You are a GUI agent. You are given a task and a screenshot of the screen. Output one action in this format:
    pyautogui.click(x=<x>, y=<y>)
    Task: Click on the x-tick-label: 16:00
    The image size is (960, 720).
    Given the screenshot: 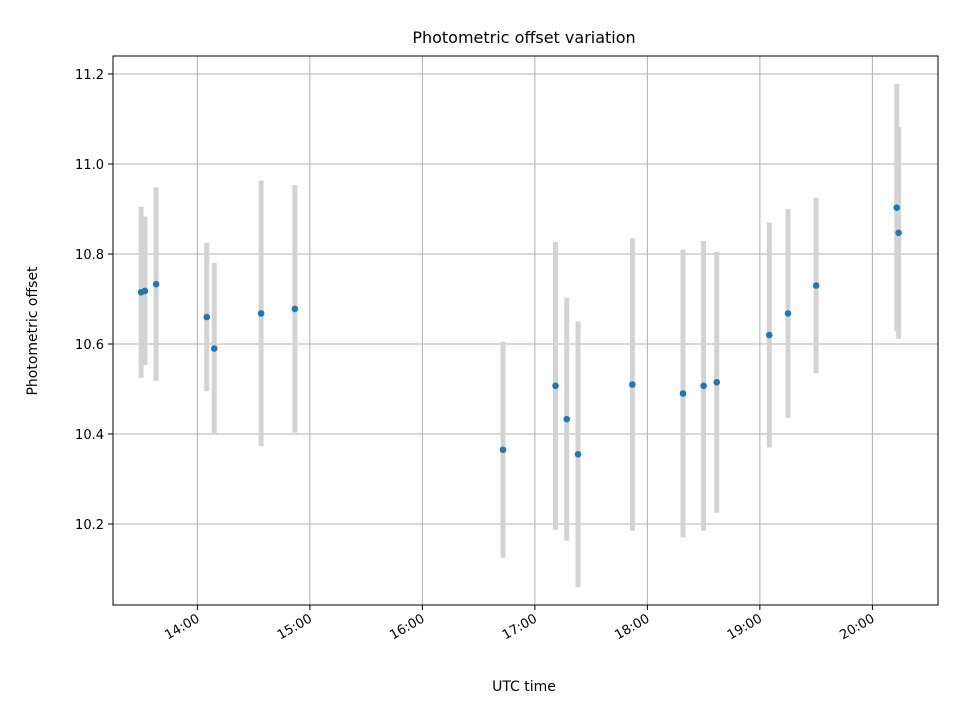 What is the action you would take?
    pyautogui.click(x=407, y=627)
    